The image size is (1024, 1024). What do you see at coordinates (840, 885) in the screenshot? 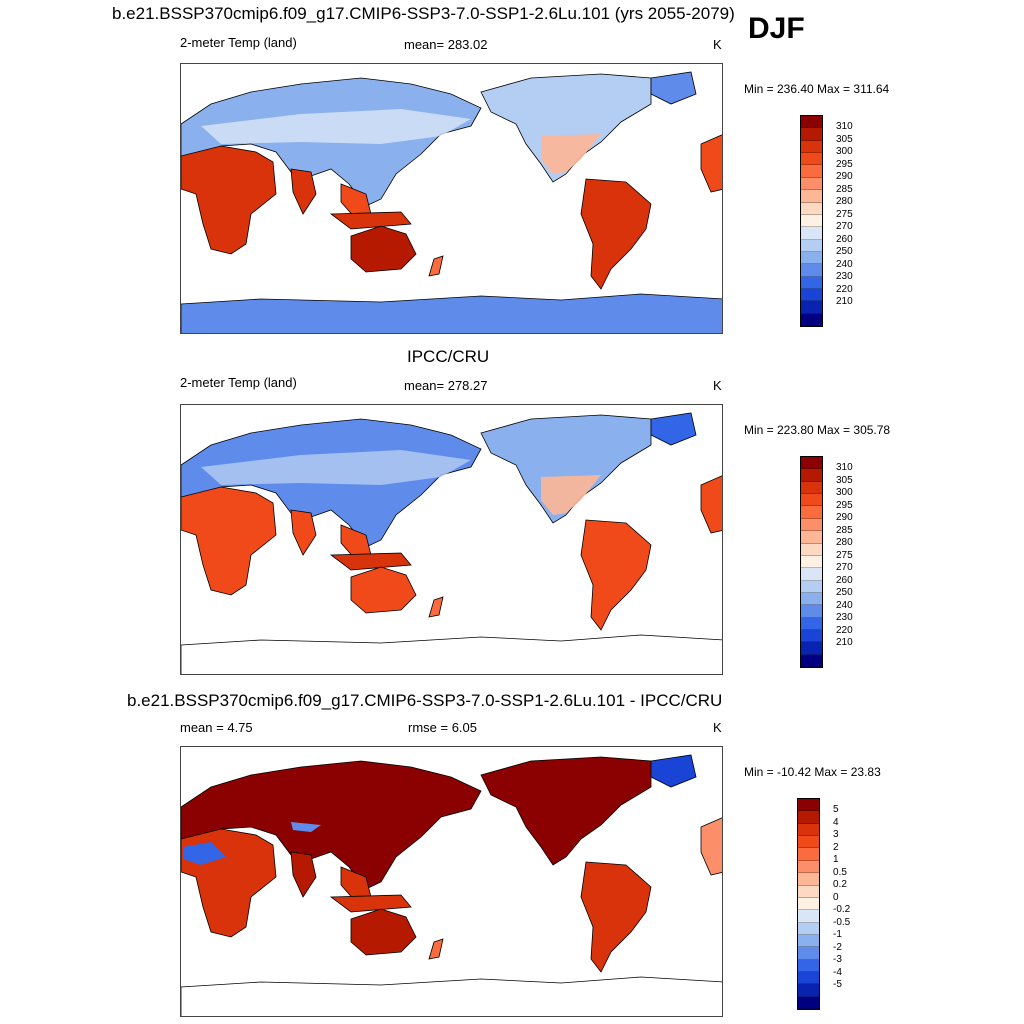
I see `colorbar-label: 0.2` at bounding box center [840, 885].